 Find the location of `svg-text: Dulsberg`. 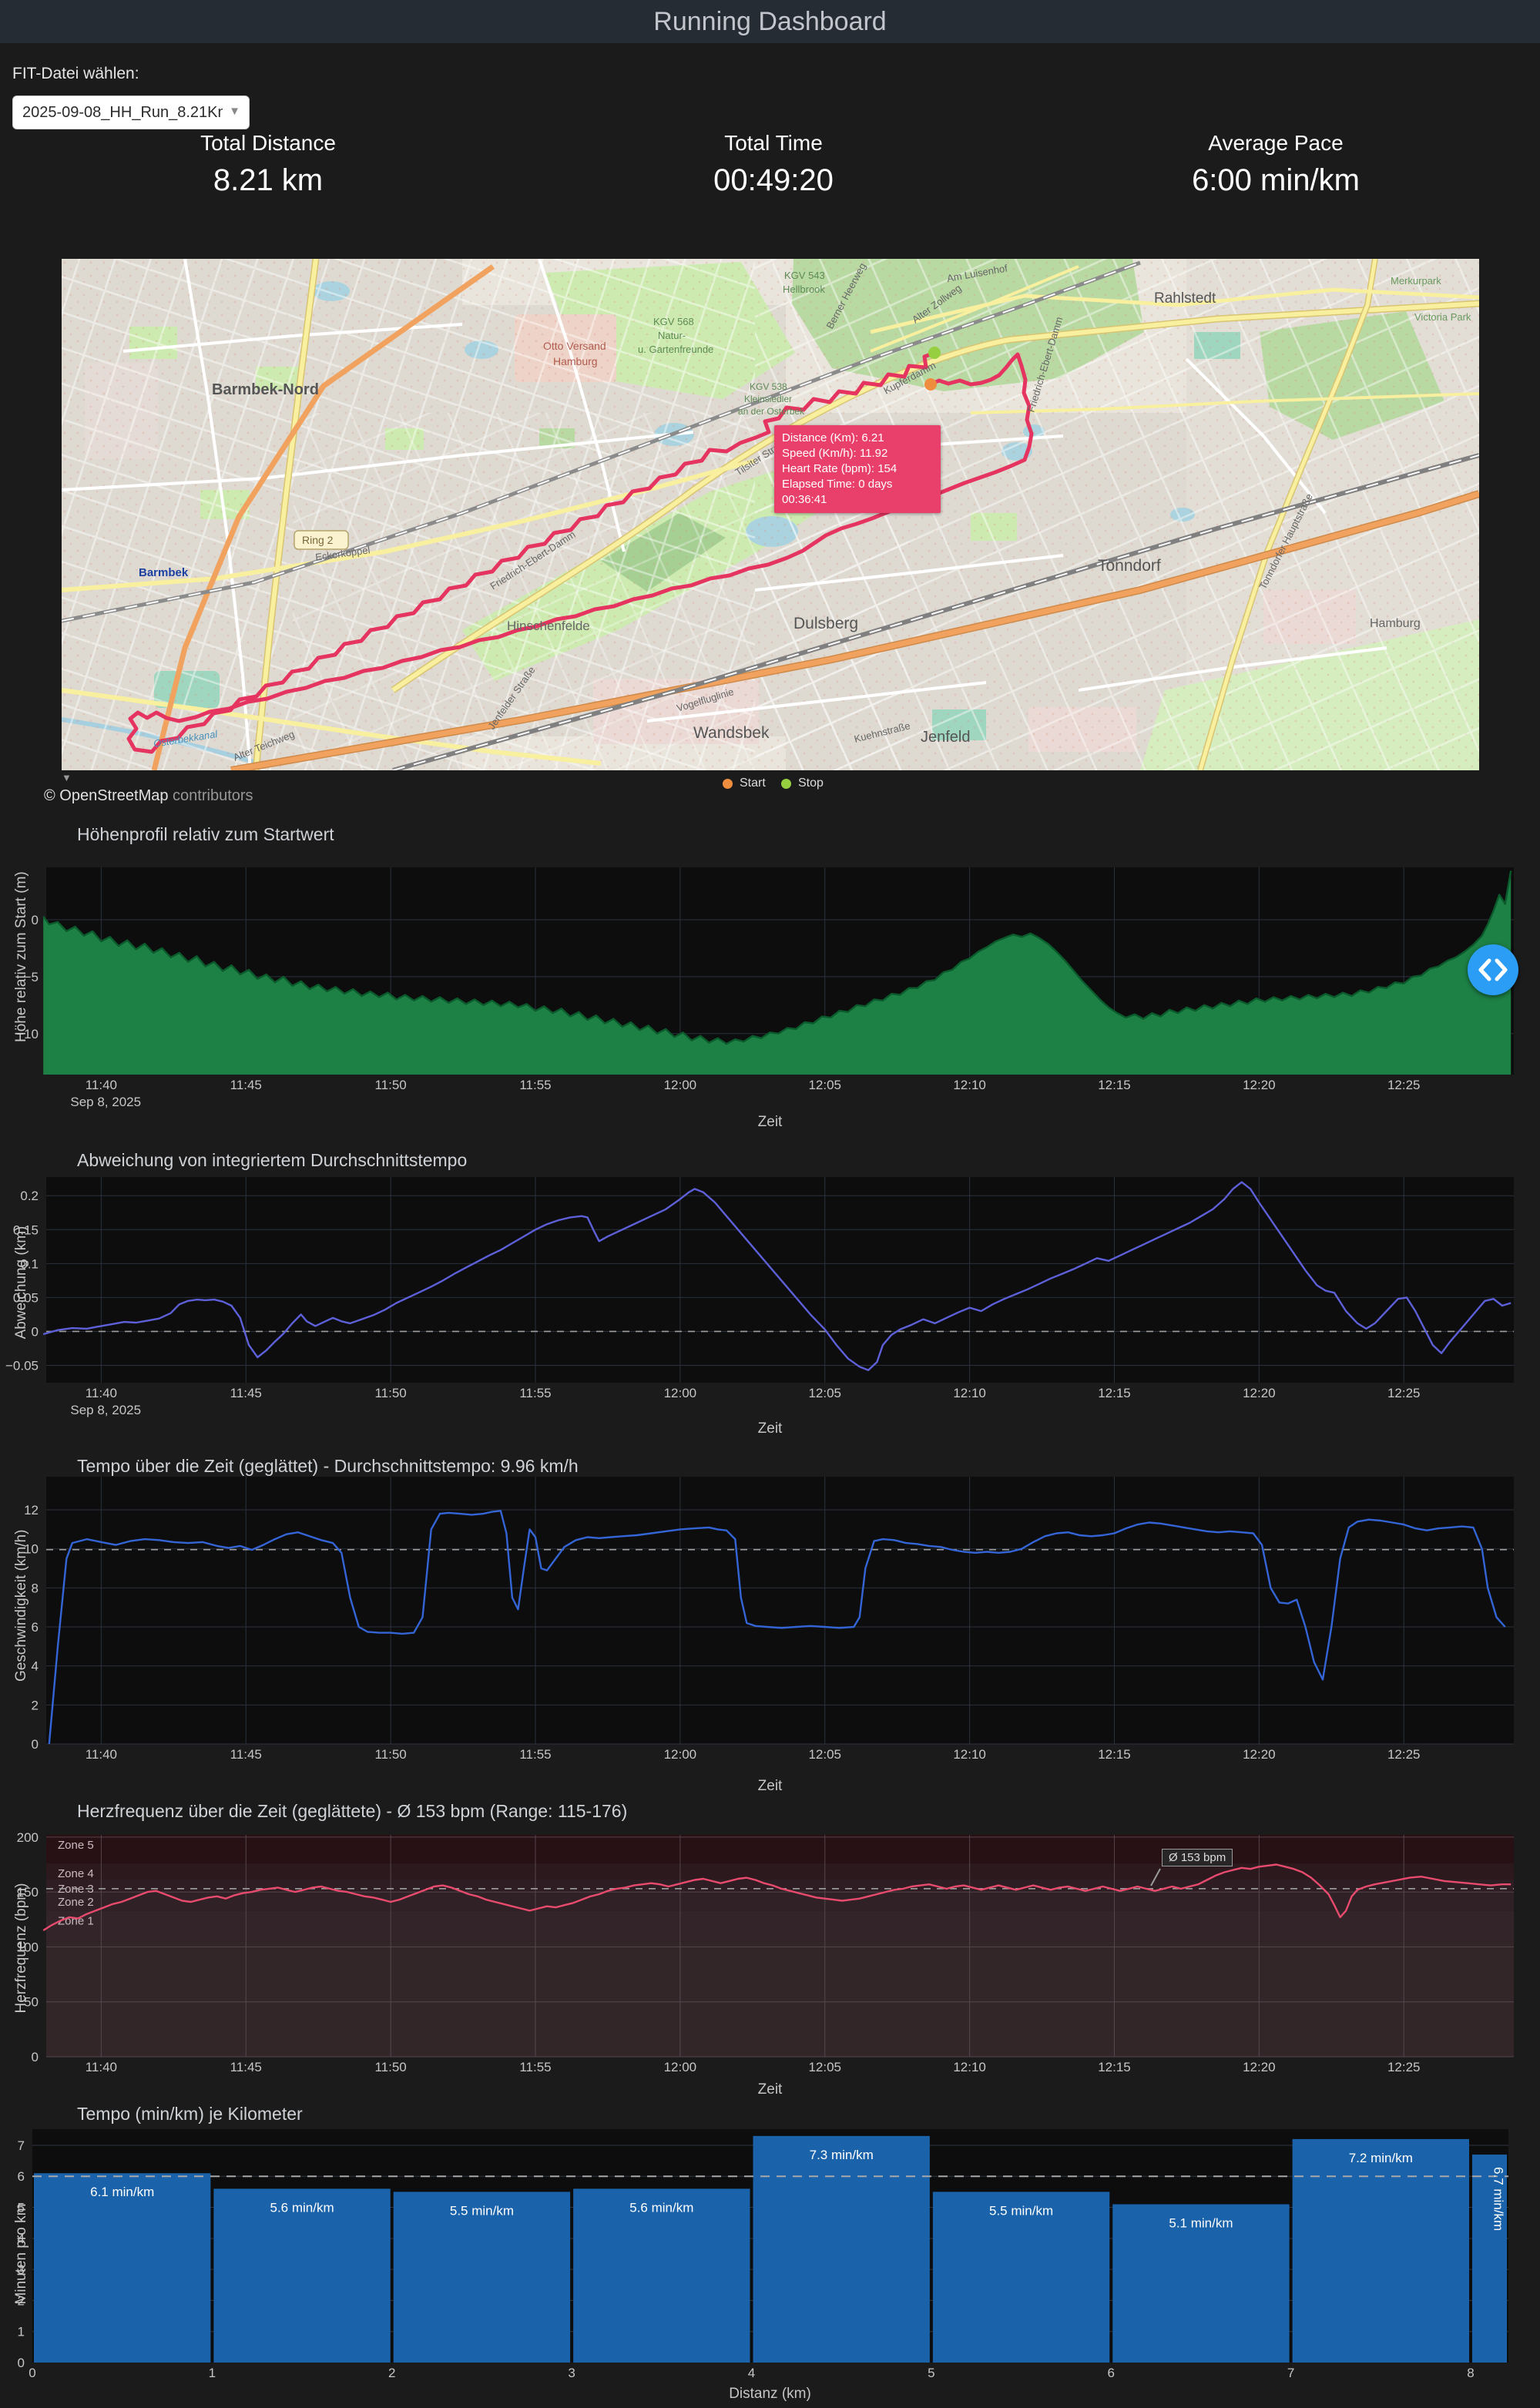

svg-text: Dulsberg is located at coordinates (825, 623).